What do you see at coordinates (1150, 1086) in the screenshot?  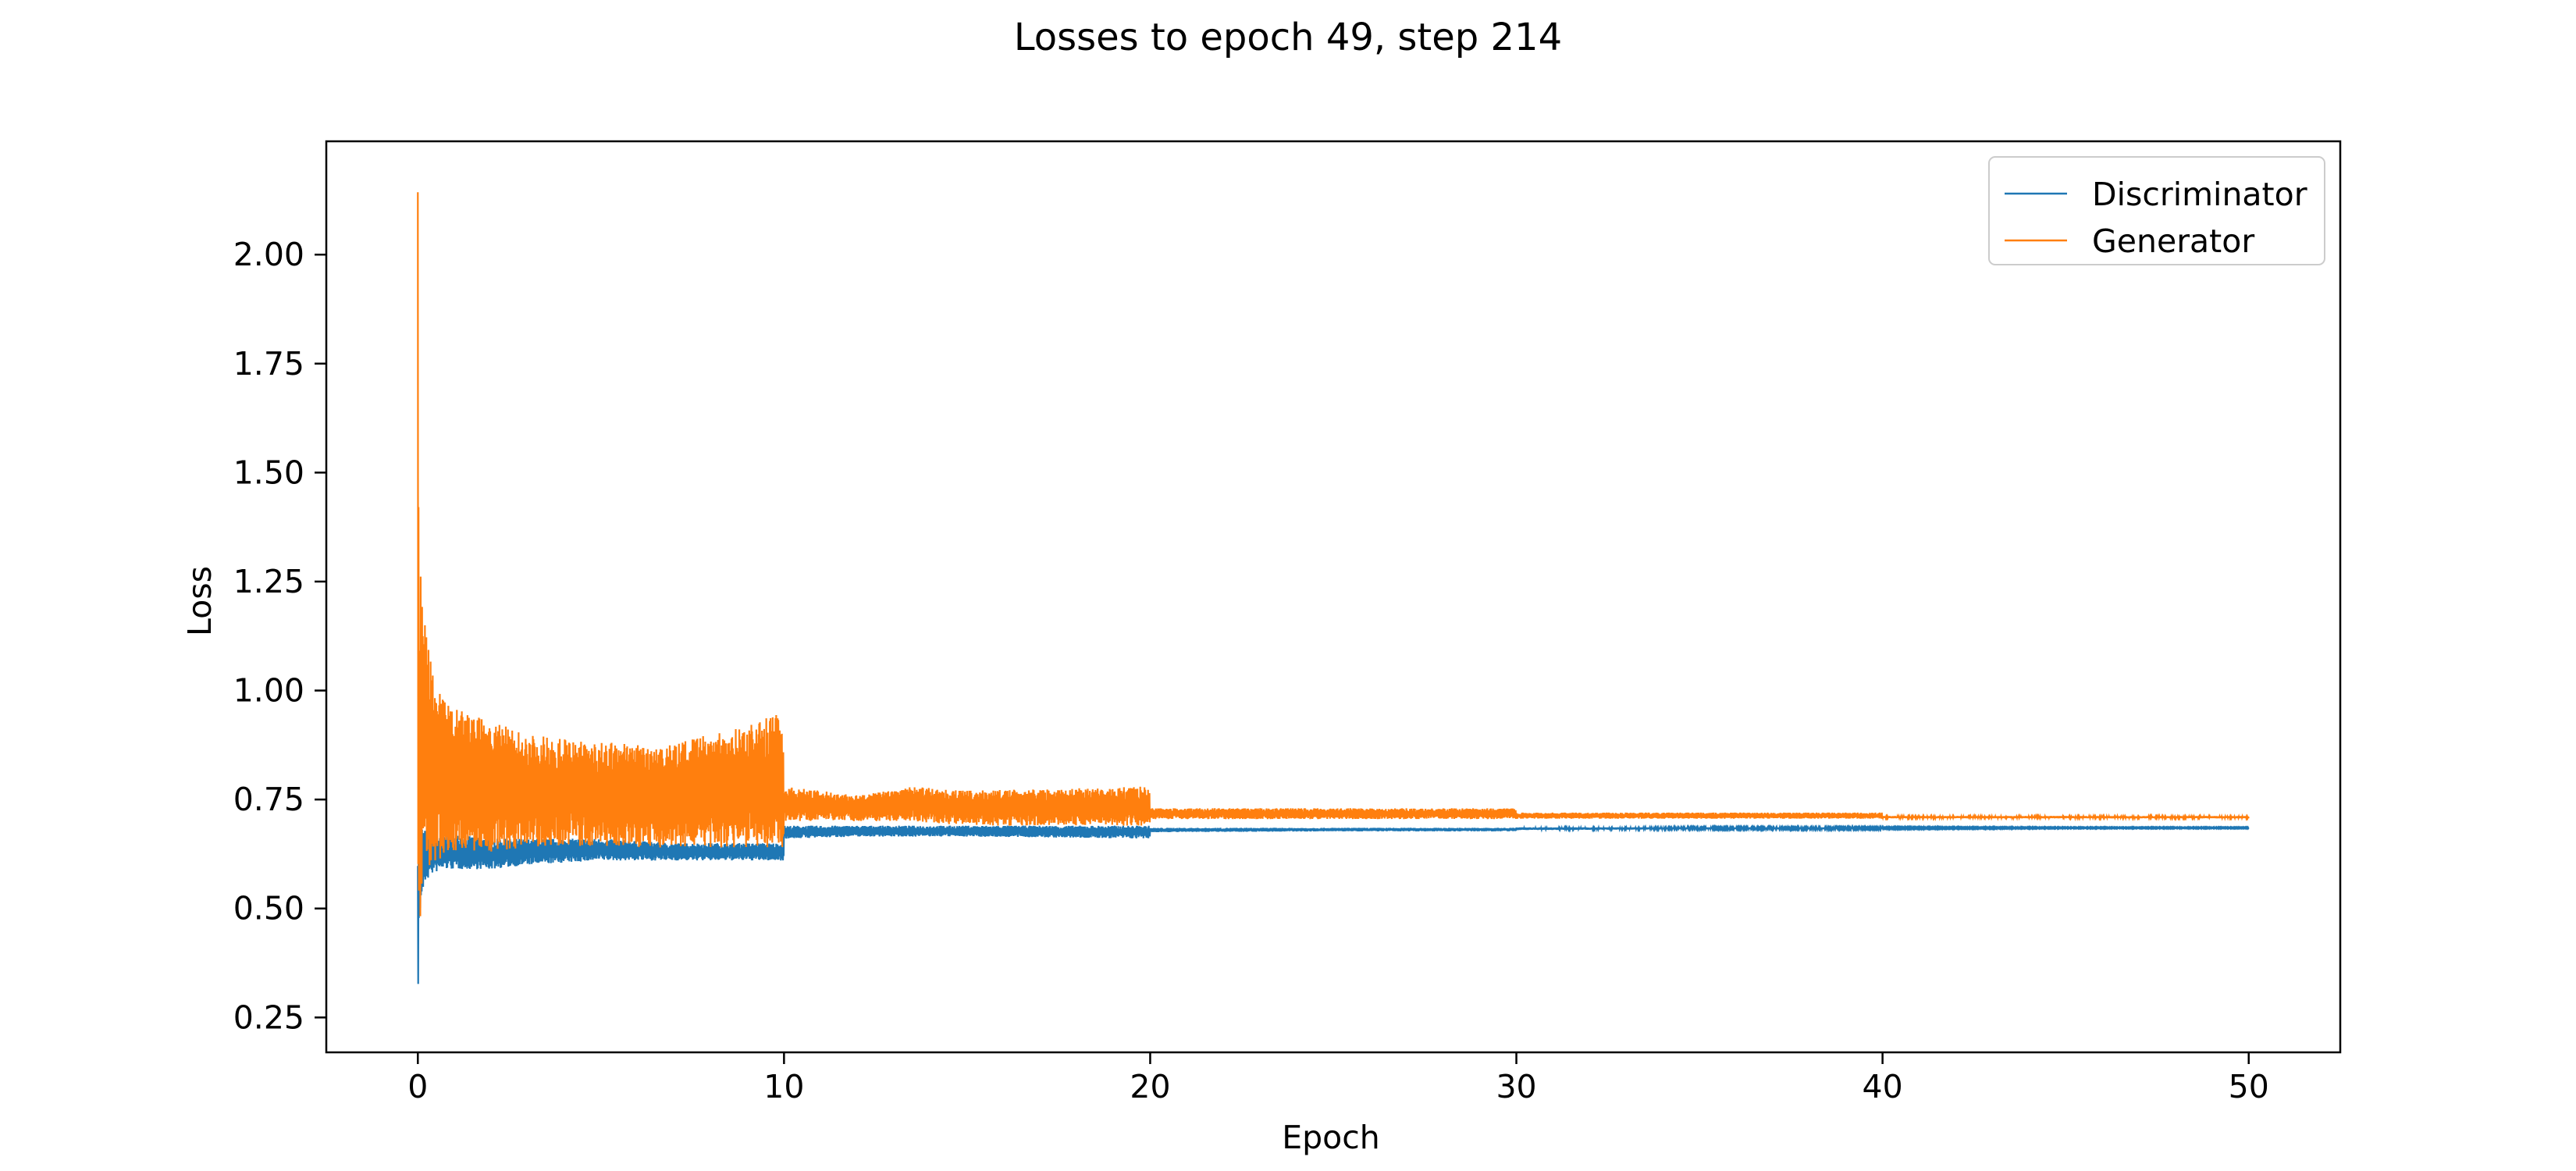 I see `x-tick-label: 20` at bounding box center [1150, 1086].